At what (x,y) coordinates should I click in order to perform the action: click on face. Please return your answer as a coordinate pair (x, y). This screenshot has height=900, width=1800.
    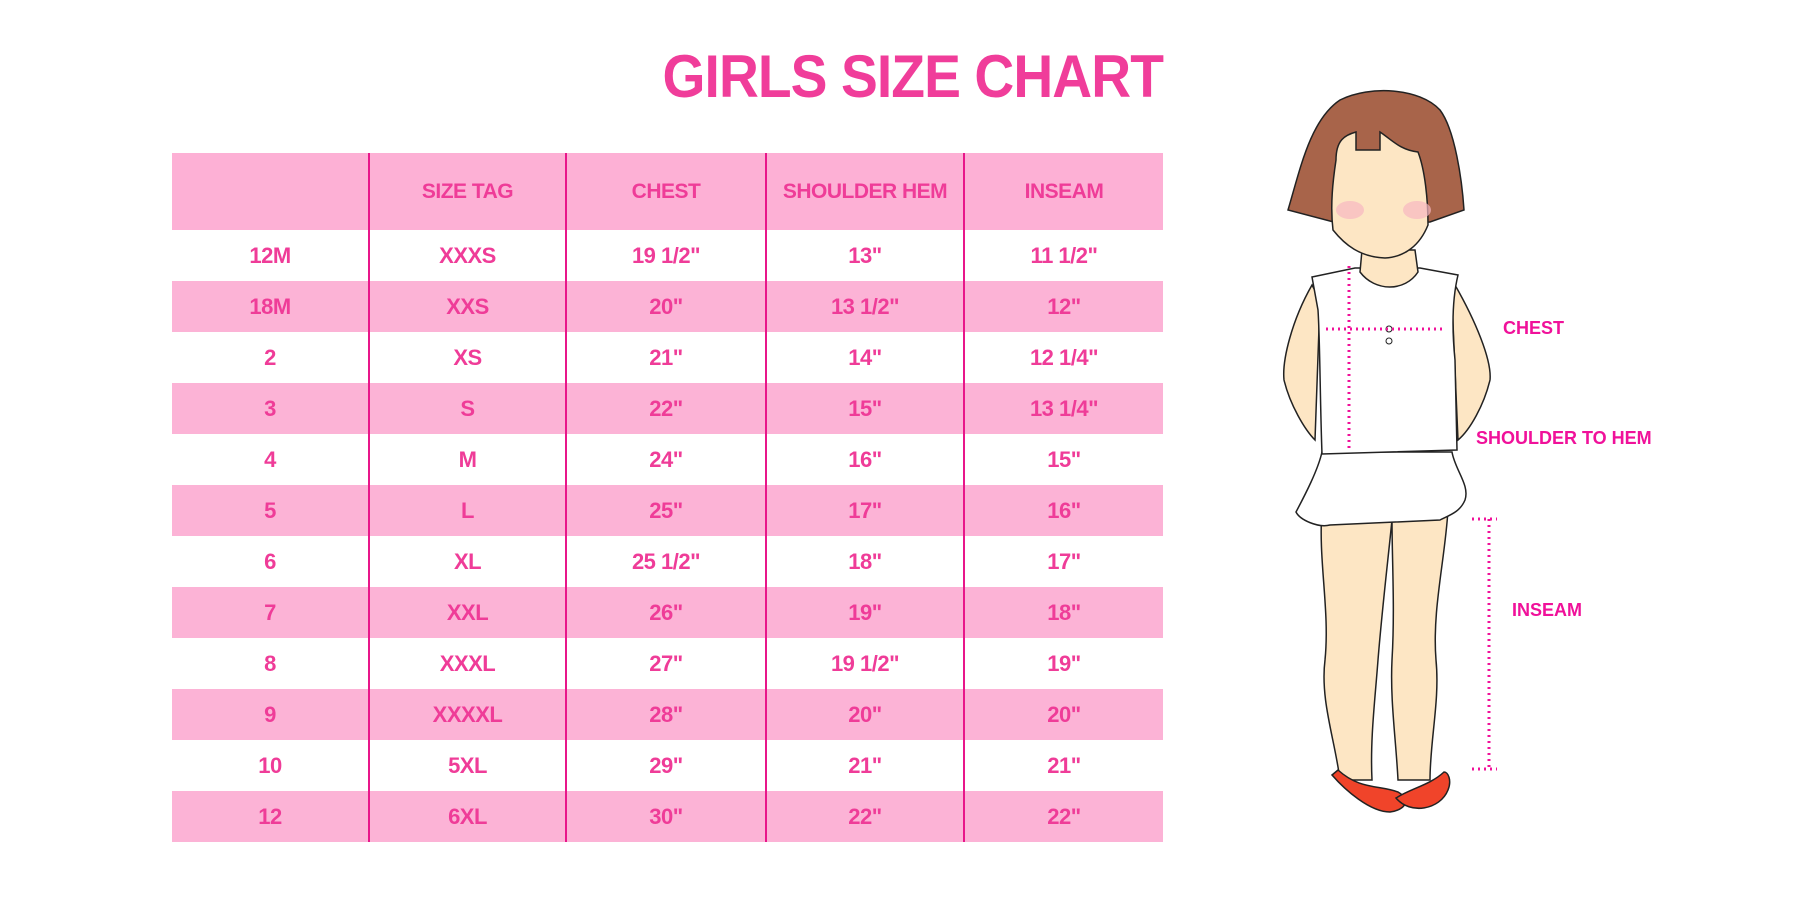
    Looking at the image, I should click on (1380, 194).